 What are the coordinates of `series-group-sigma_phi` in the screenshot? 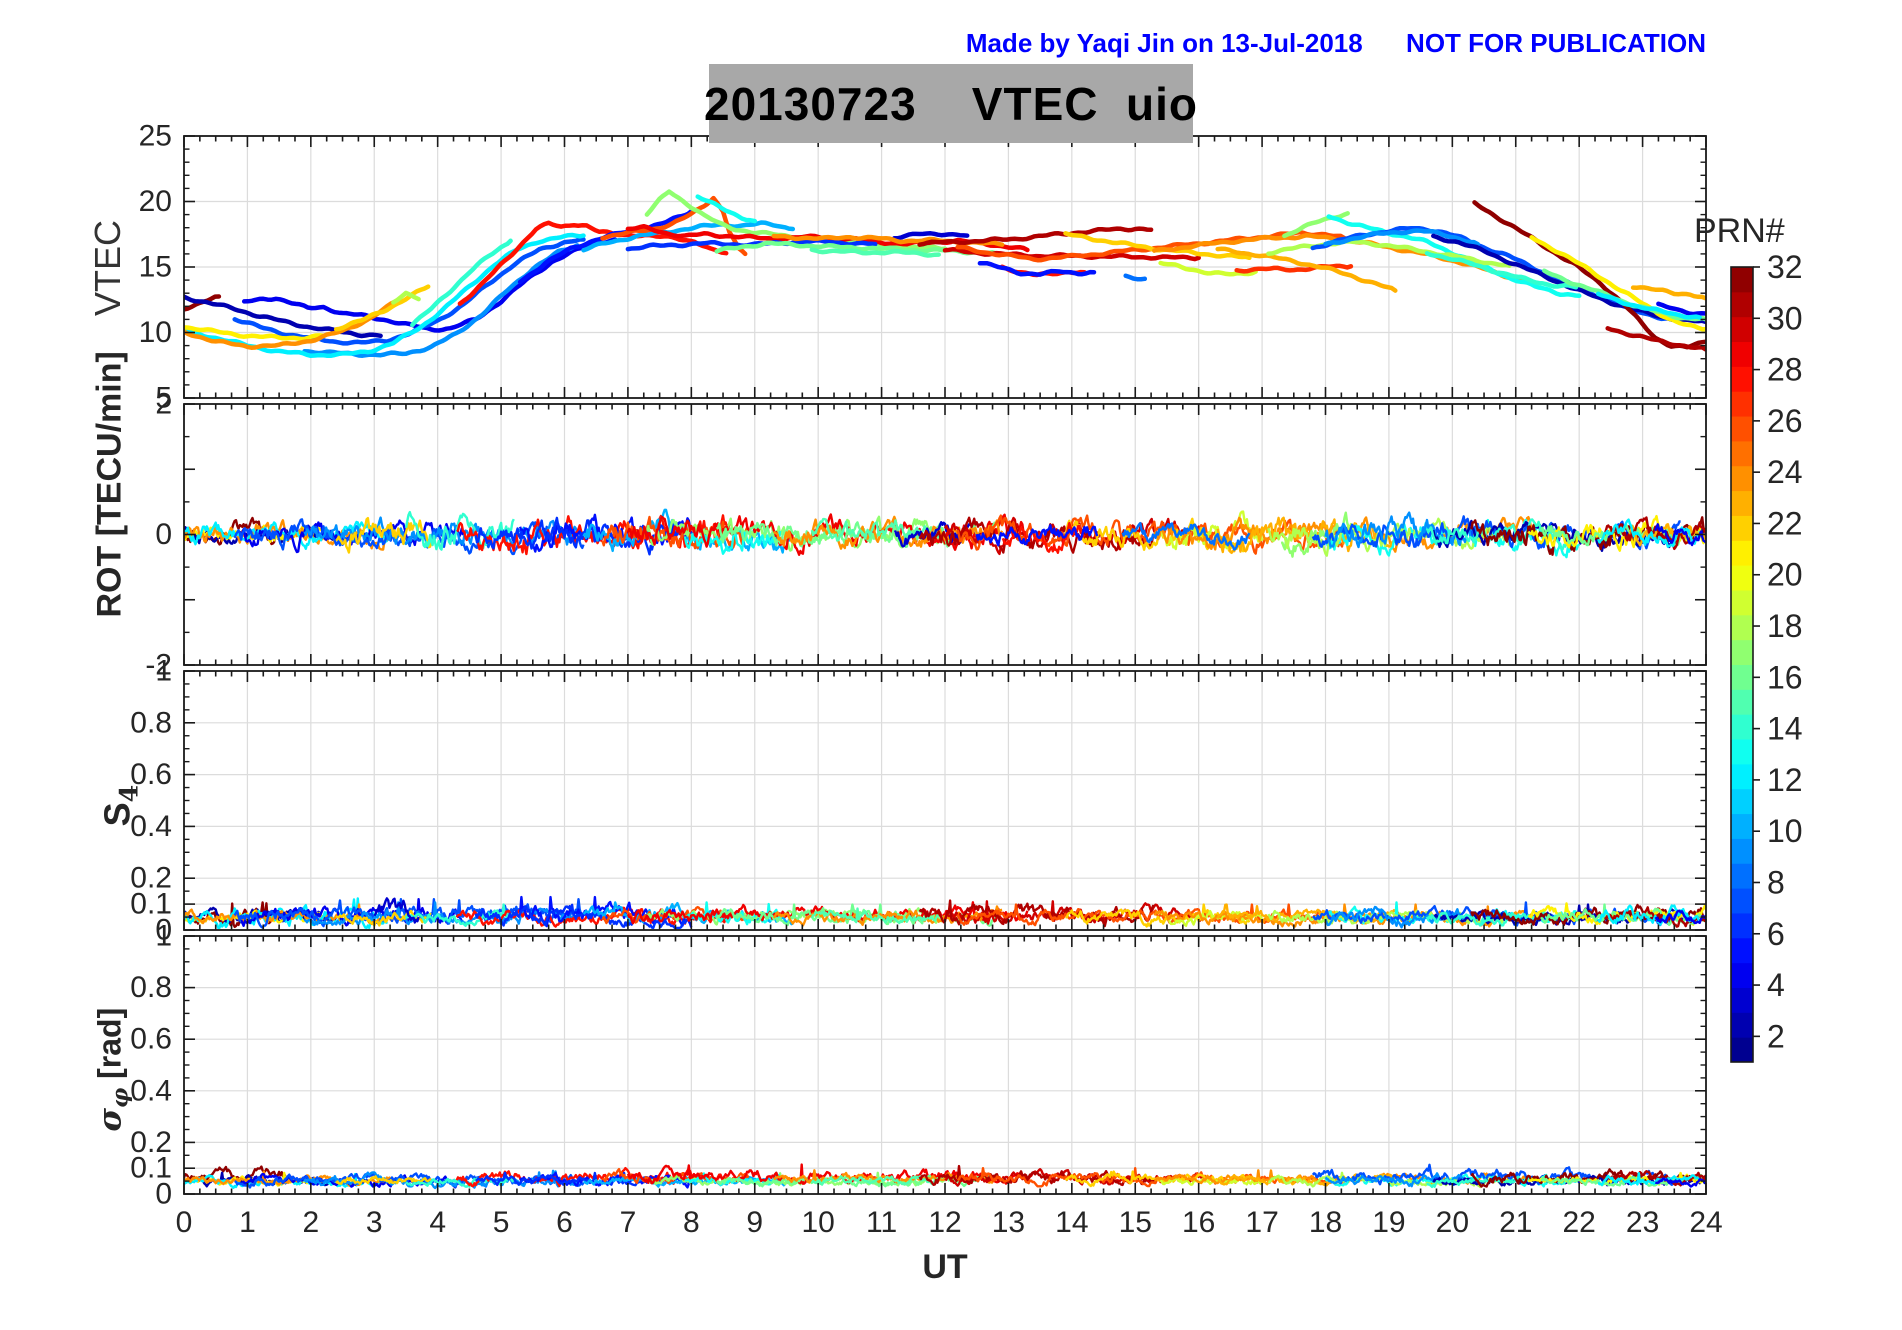 It's located at (945, 1176).